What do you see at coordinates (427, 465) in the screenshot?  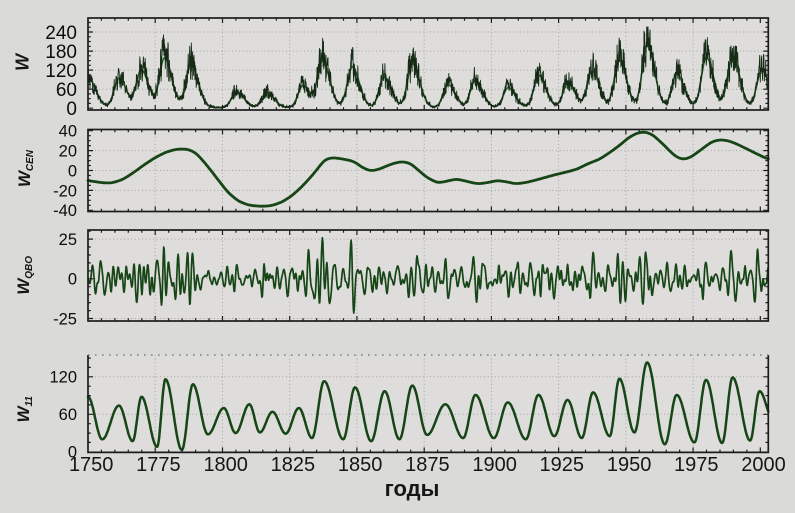 I see `svg-text: 1875` at bounding box center [427, 465].